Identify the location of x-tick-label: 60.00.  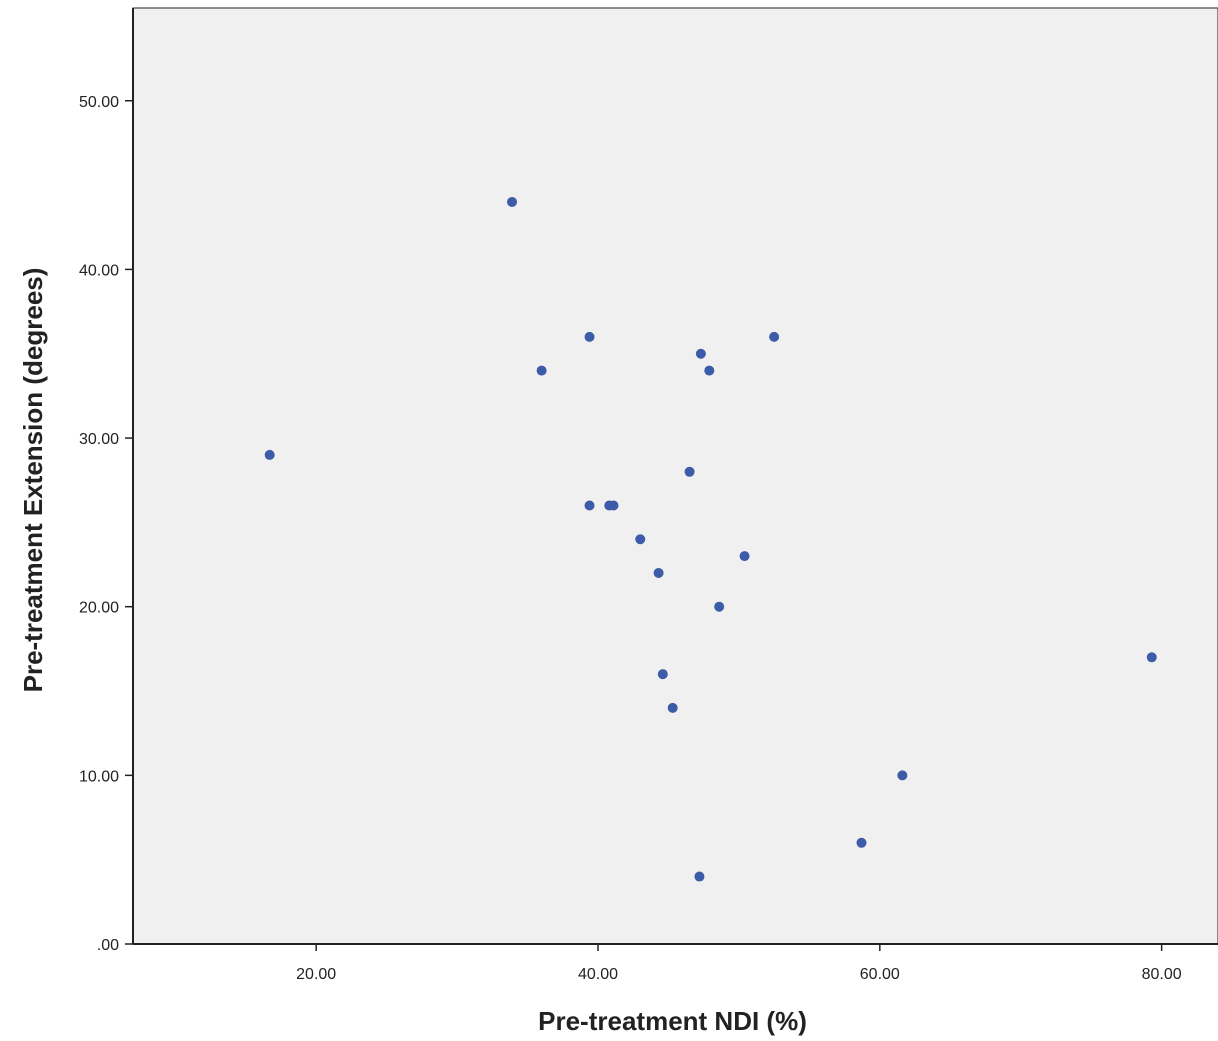
(880, 974).